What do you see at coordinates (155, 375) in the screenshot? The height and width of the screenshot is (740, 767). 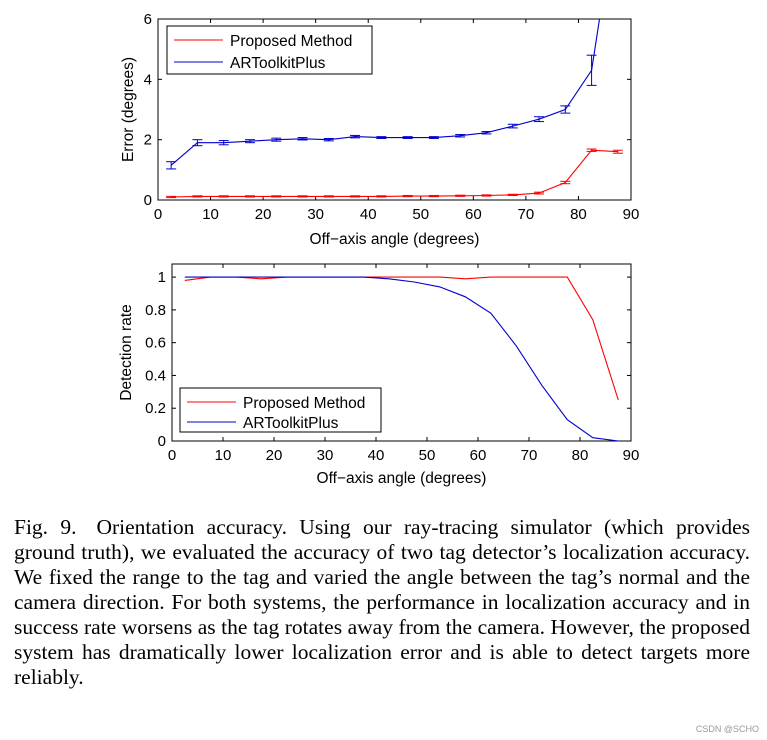 I see `y-tick-label: 0.4` at bounding box center [155, 375].